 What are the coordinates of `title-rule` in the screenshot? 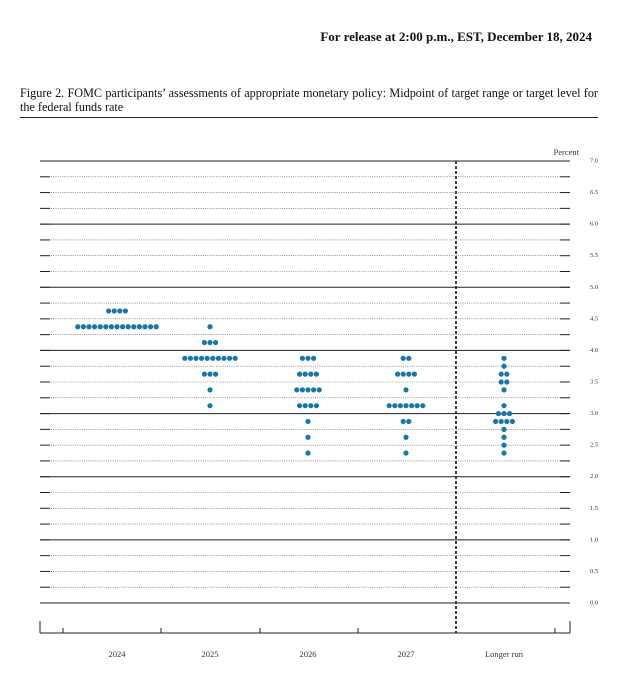 It's located at (309, 117).